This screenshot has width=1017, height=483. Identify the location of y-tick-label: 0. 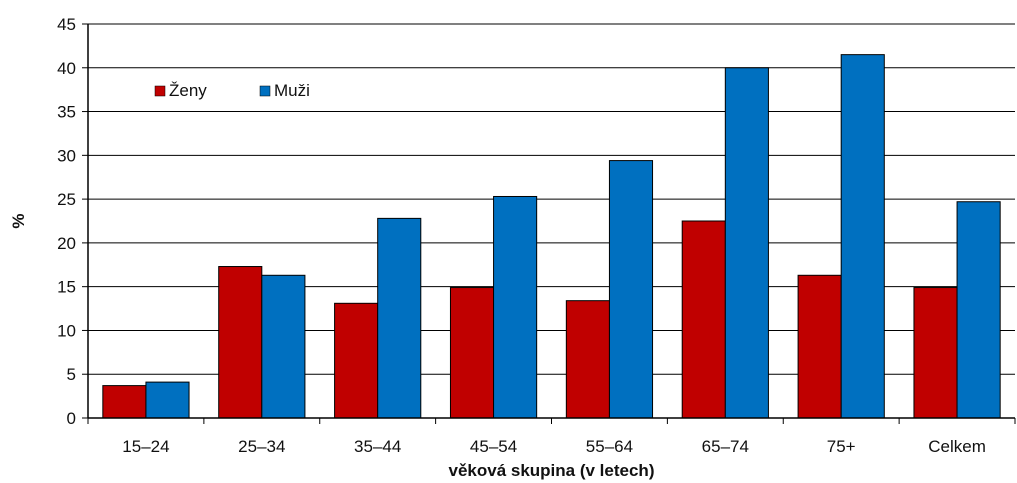
(71, 418).